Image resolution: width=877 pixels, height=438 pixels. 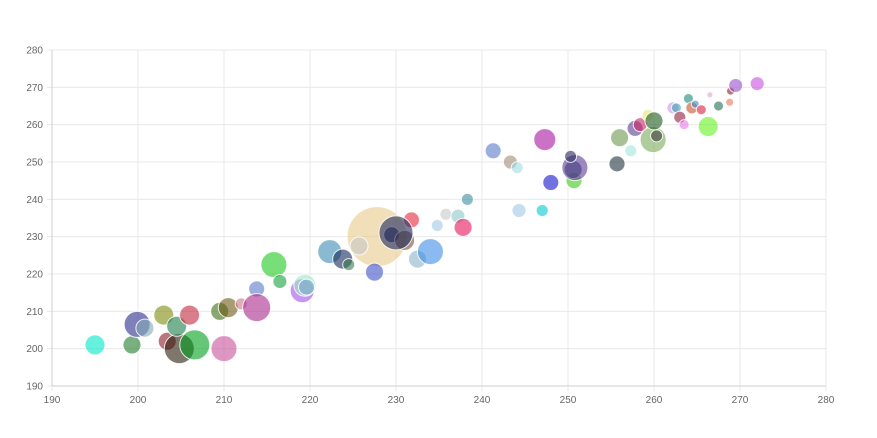 What do you see at coordinates (740, 400) in the screenshot?
I see `x-tick-label: 270` at bounding box center [740, 400].